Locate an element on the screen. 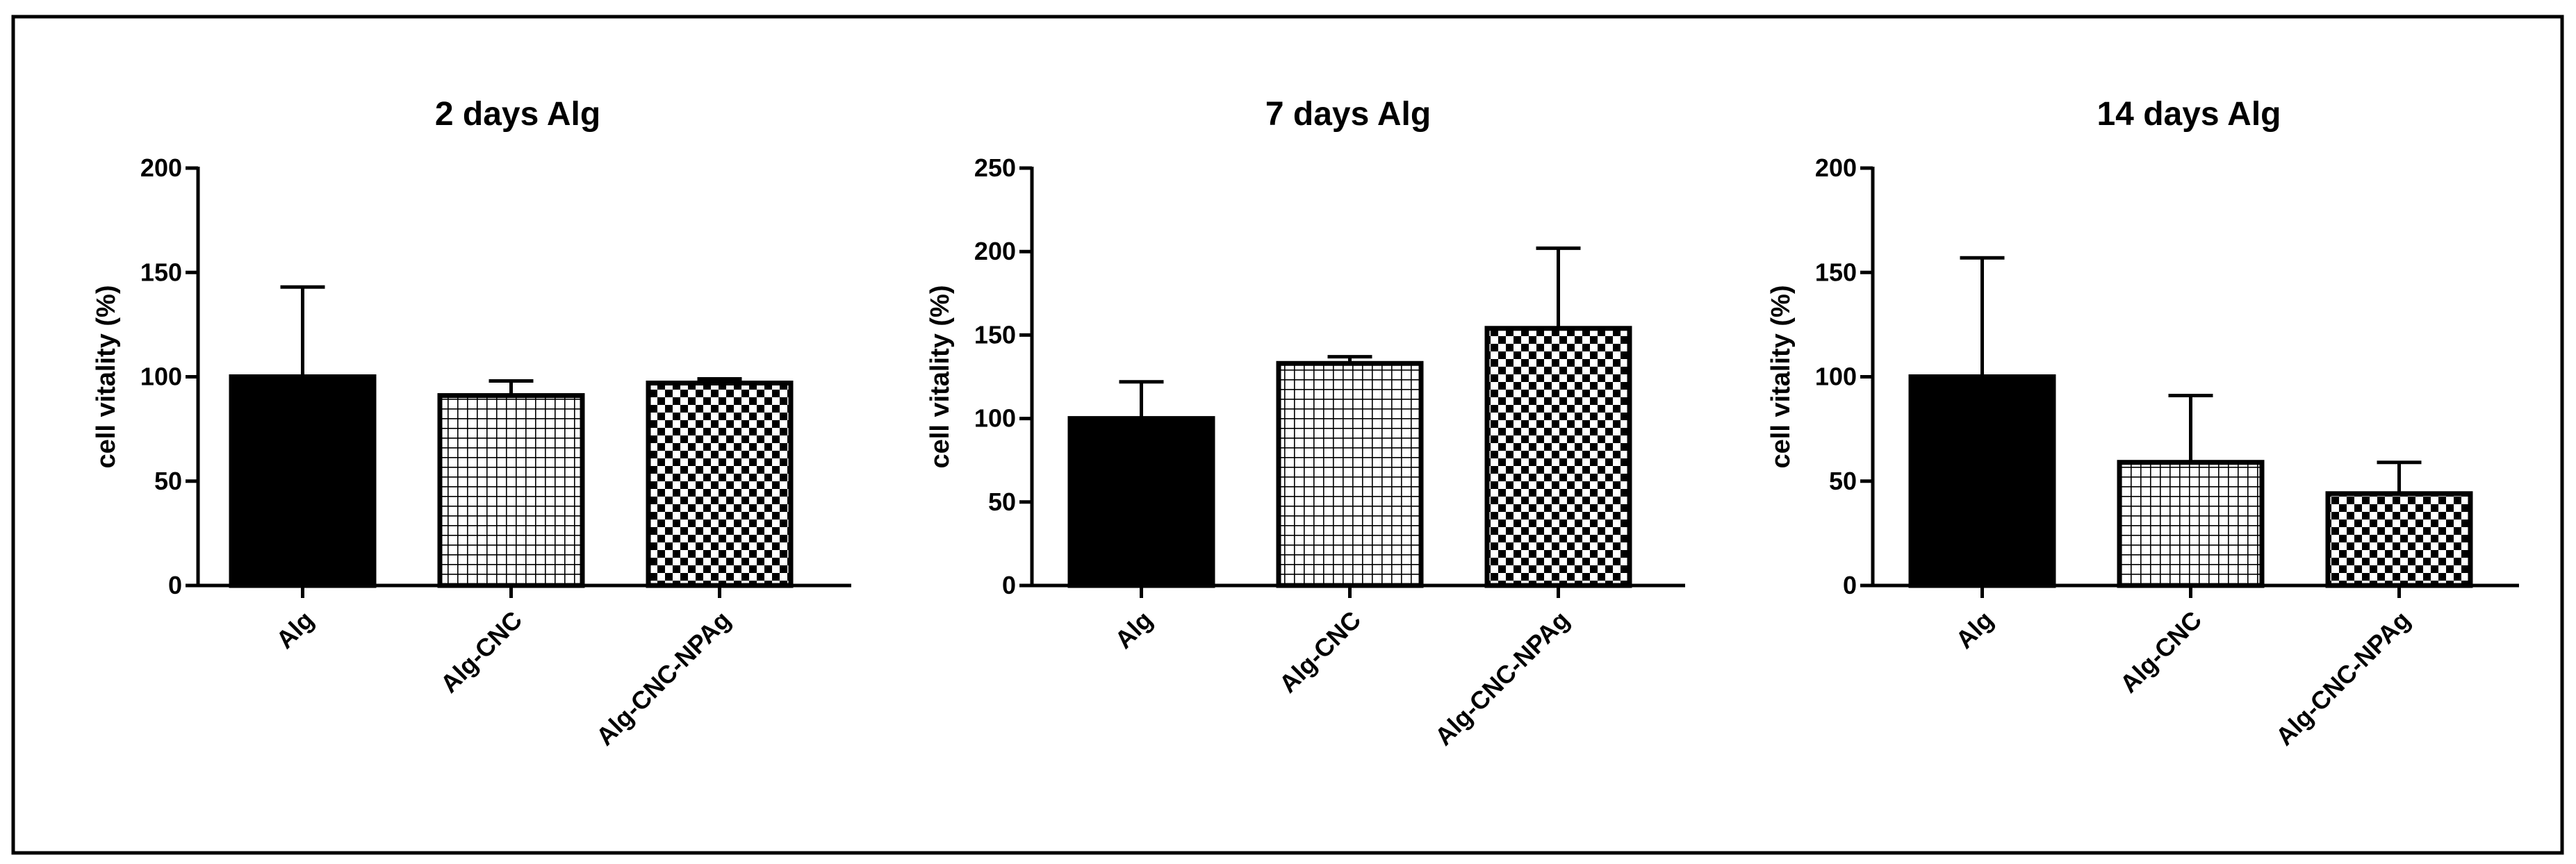  chart-title: 7 days Alg is located at coordinates (1348, 115).